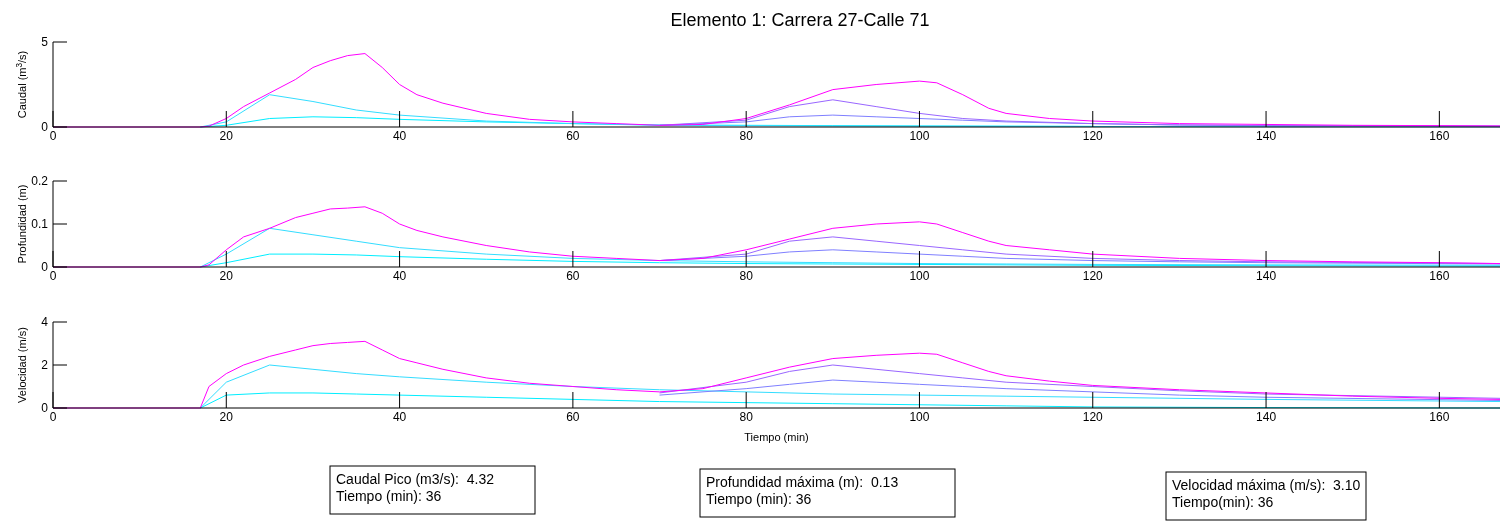 This screenshot has height=521, width=1507. What do you see at coordinates (22, 365) in the screenshot?
I see `y-axis-title: Velocidad (m/s)` at bounding box center [22, 365].